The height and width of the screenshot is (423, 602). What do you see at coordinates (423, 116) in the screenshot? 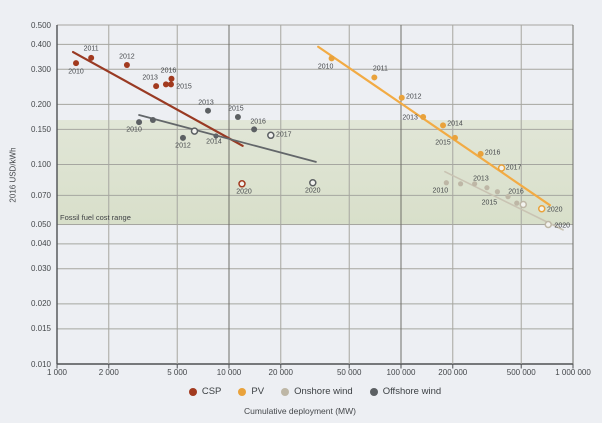
I see `pv-point-2013` at bounding box center [423, 116].